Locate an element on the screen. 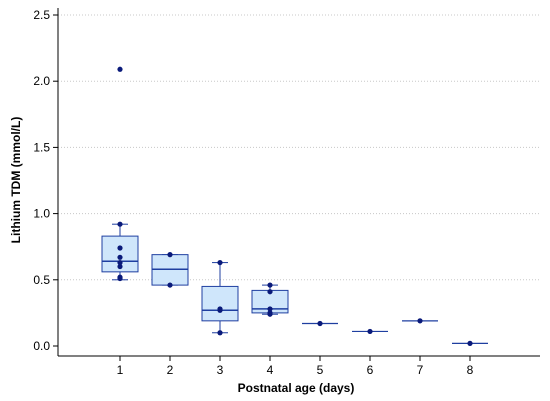 This screenshot has width=550, height=401. y-tick-label: 0.0 is located at coordinates (41, 346).